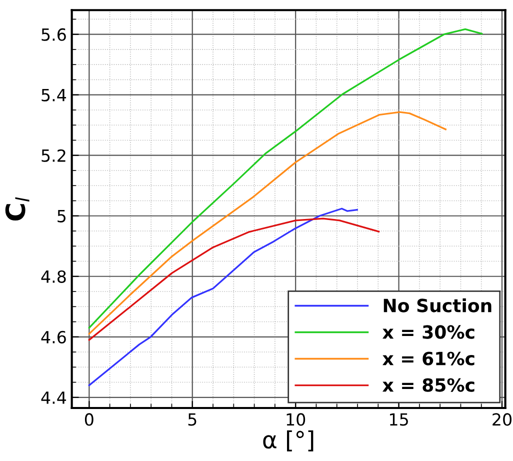  What do you see at coordinates (53, 337) in the screenshot?
I see `y-tick-label: 4.6` at bounding box center [53, 337].